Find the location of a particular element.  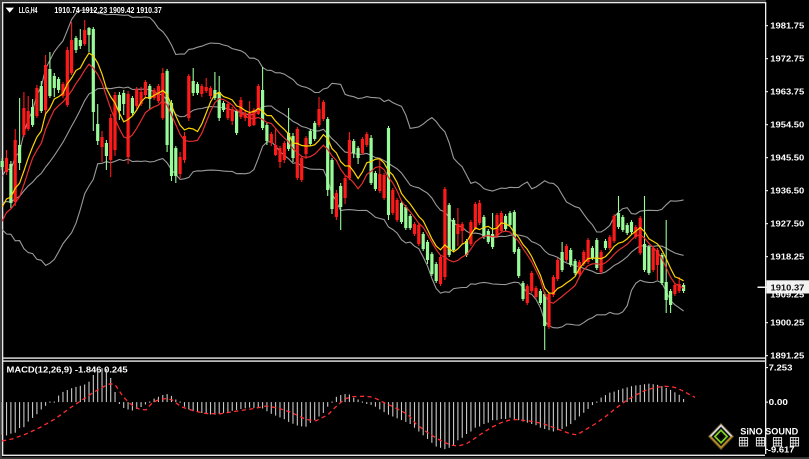

svg-text: 1918.25 is located at coordinates (787, 257).